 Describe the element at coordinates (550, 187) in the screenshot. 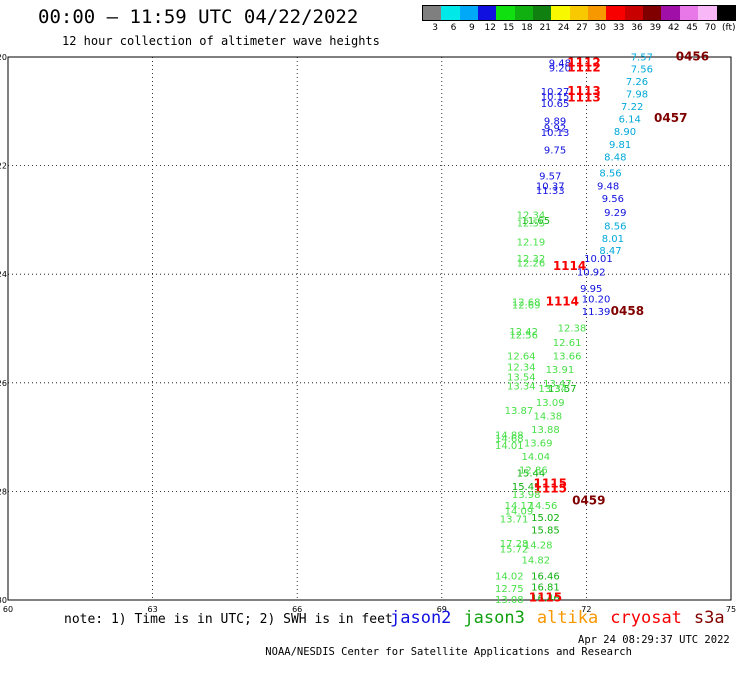

I see `data-label: 10.37` at that location.